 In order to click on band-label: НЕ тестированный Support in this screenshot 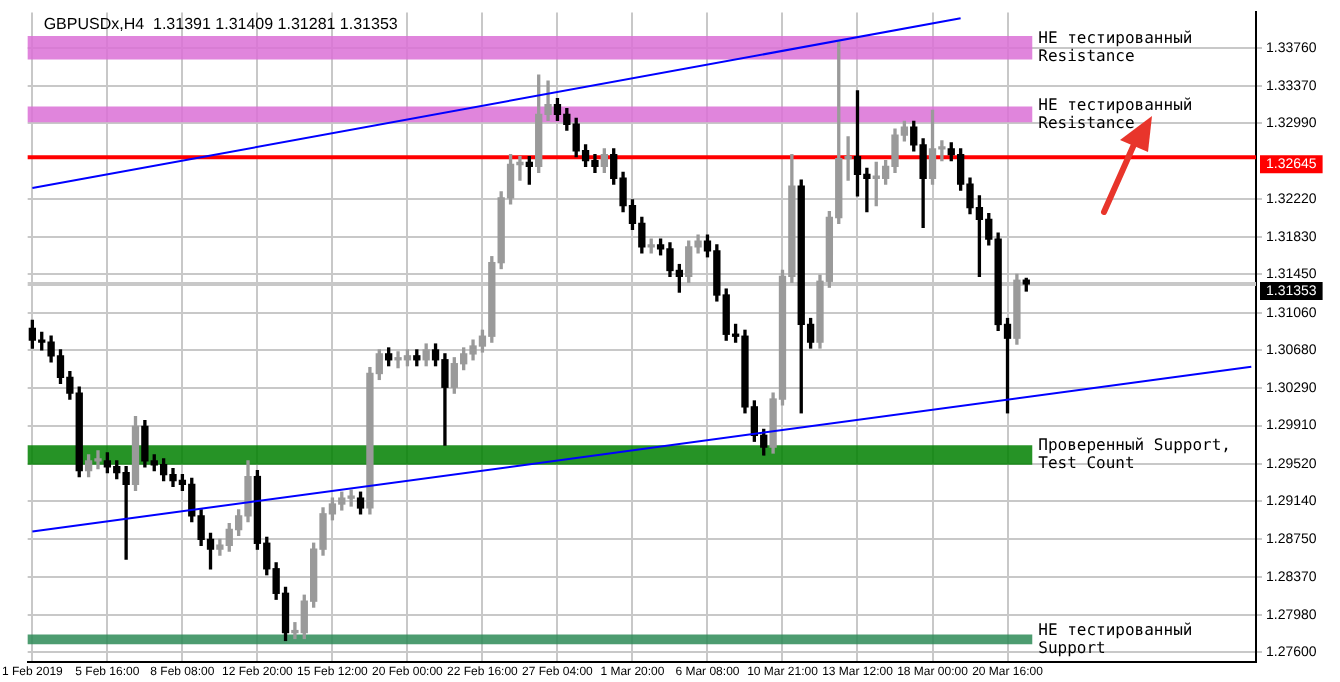, I will do `click(1115, 638)`.